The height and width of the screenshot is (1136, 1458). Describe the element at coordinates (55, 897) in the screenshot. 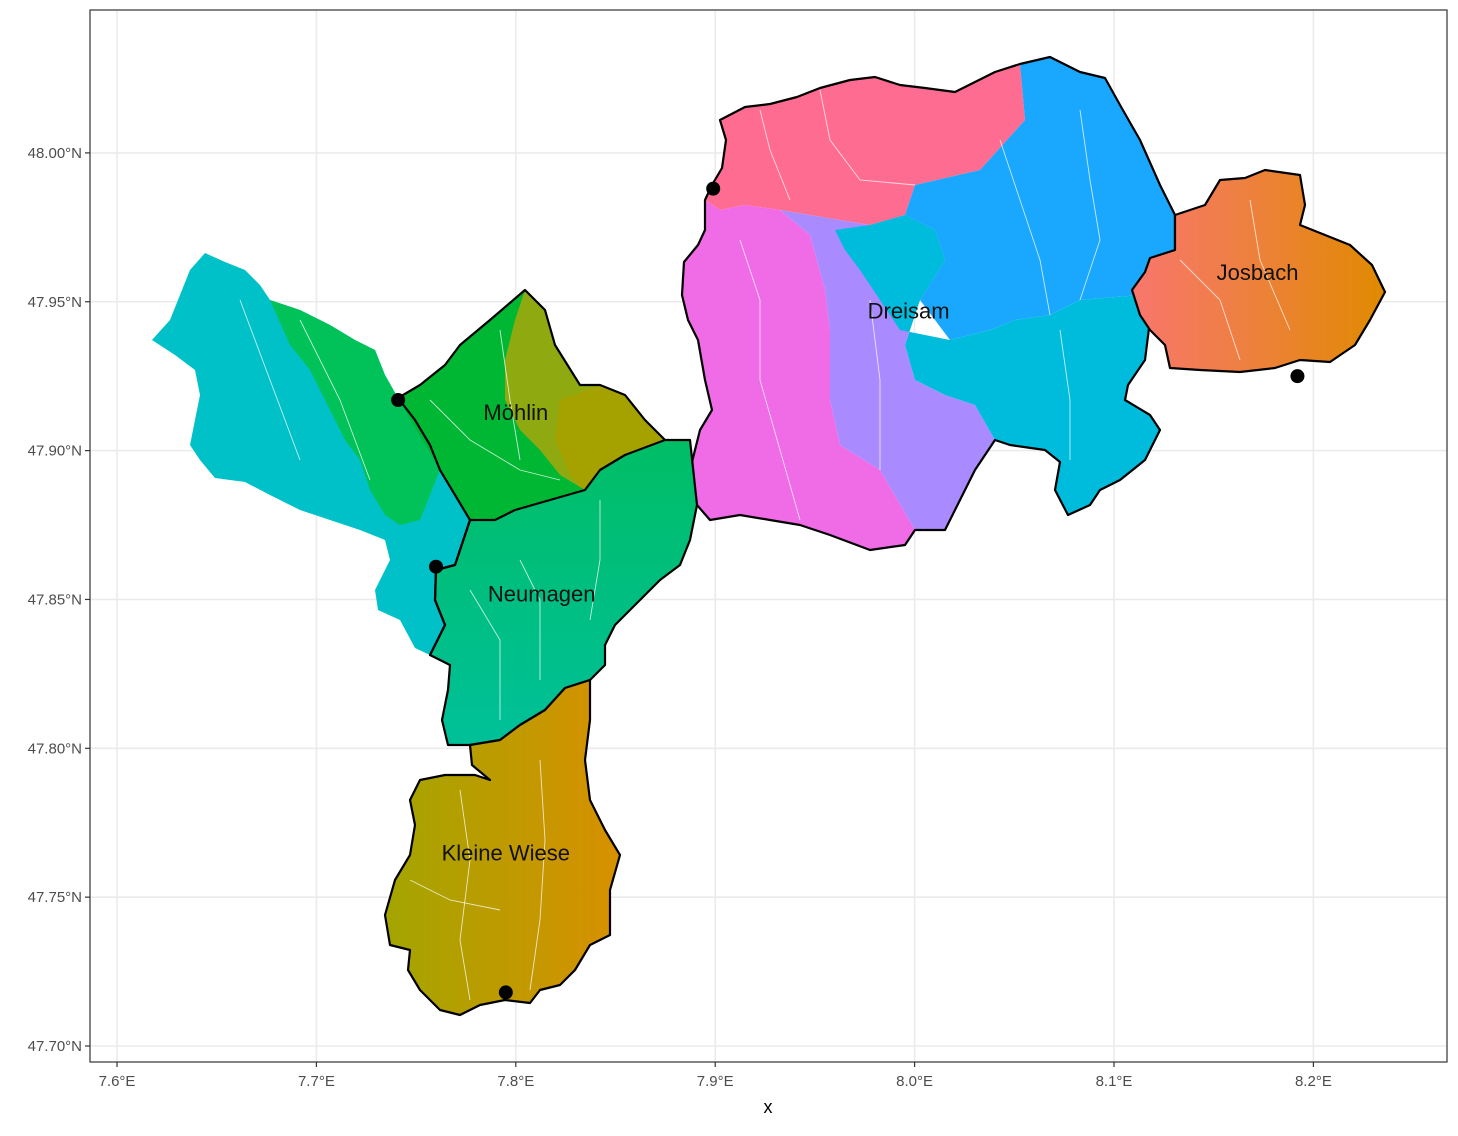

I see `y-tick-label: 47.75°N` at that location.